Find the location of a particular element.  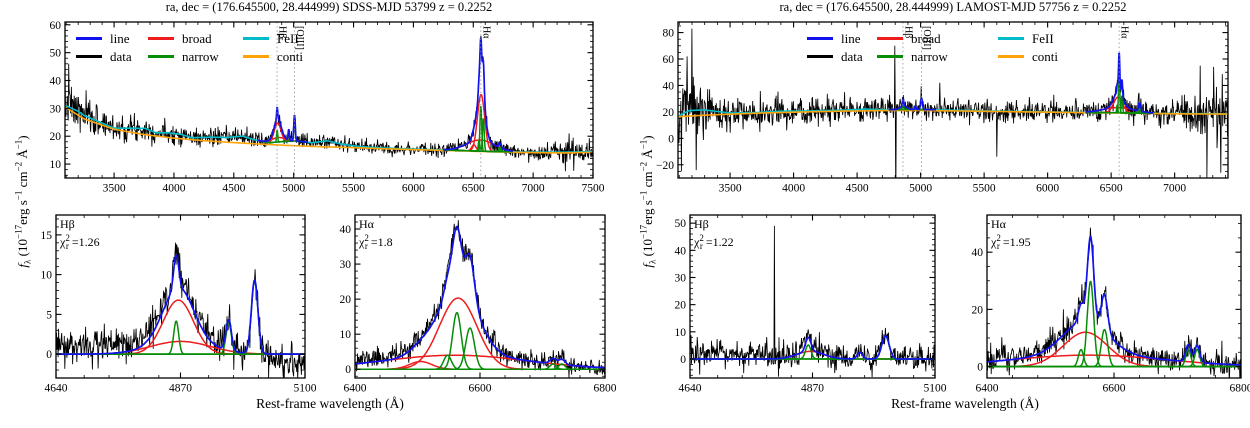

axes-lamost-hbeta: 4640 4870 5100 0 10 20 30 40 50 is located at coordinates (811, 304).